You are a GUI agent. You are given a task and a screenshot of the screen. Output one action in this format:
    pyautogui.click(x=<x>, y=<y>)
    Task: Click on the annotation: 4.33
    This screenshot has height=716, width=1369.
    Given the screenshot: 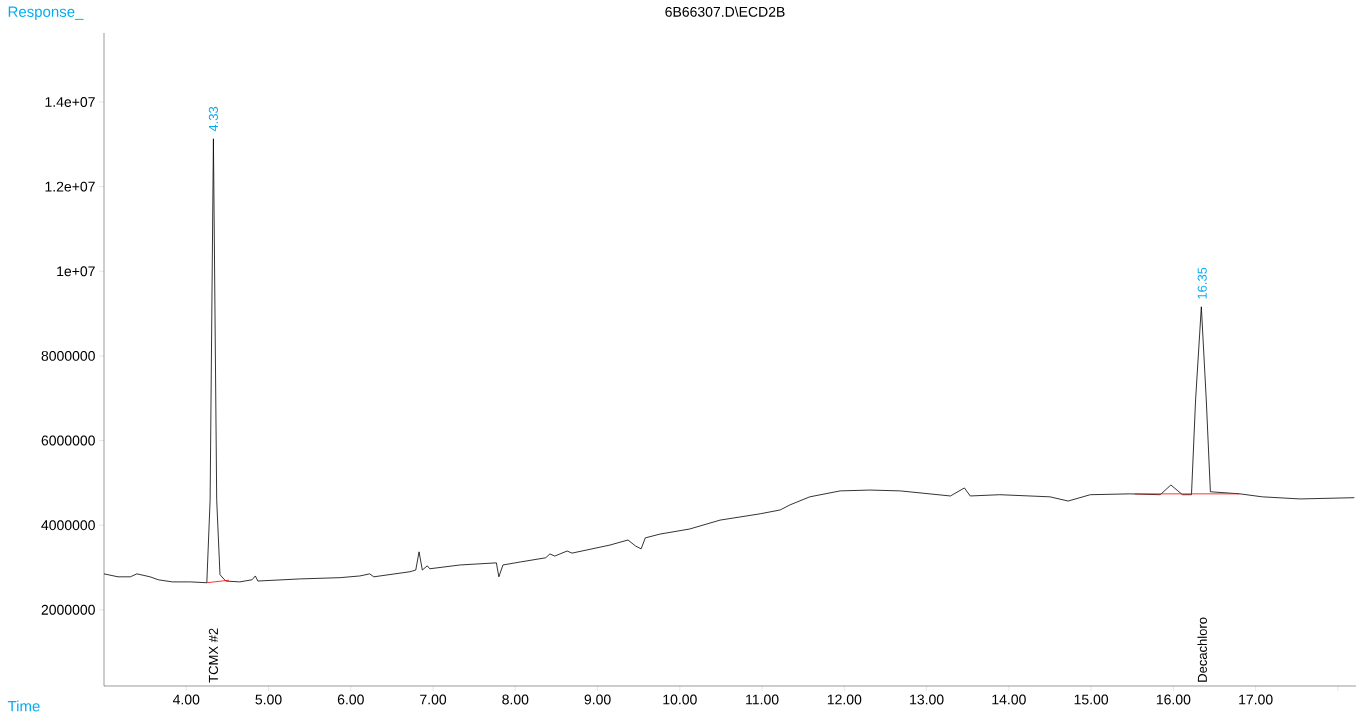 What is the action you would take?
    pyautogui.click(x=213, y=119)
    